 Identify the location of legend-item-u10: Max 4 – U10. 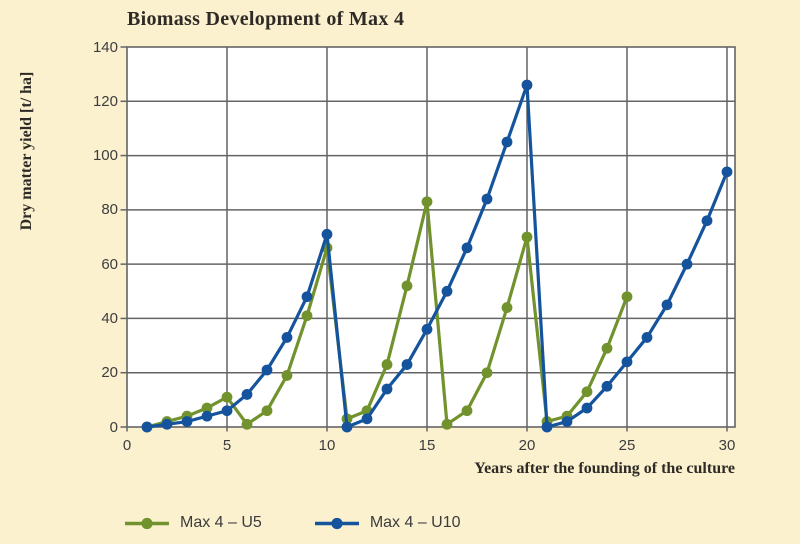
(387, 523).